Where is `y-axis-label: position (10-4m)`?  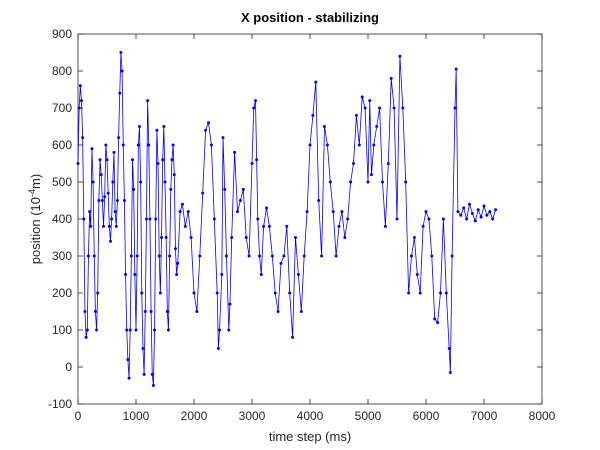
y-axis-label: position (10-4m) is located at coordinates (35, 219).